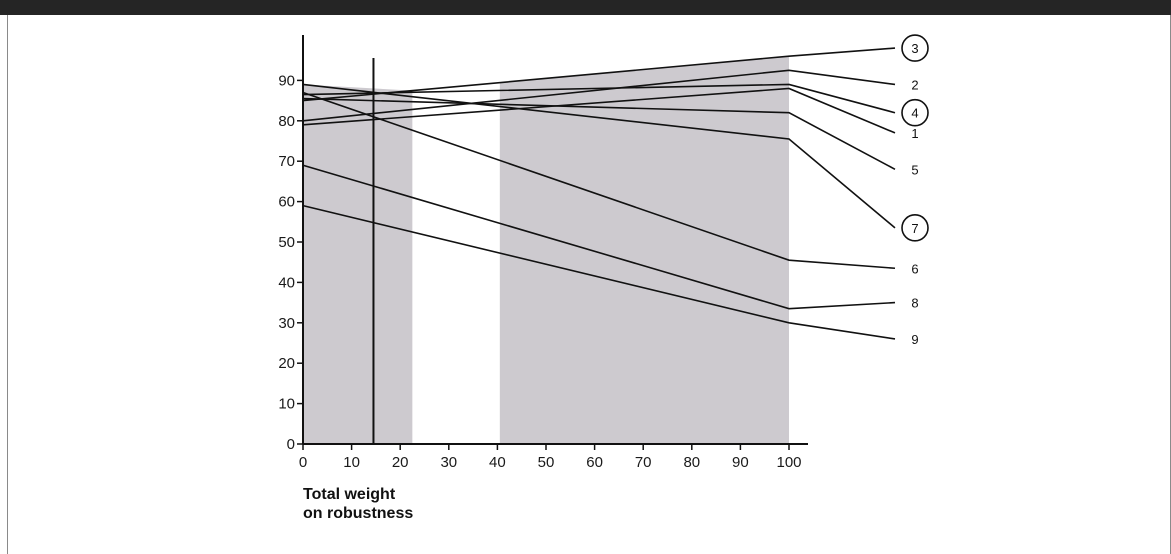 This screenshot has width=1171, height=554. What do you see at coordinates (914, 268) in the screenshot?
I see `series-label-6: 6` at bounding box center [914, 268].